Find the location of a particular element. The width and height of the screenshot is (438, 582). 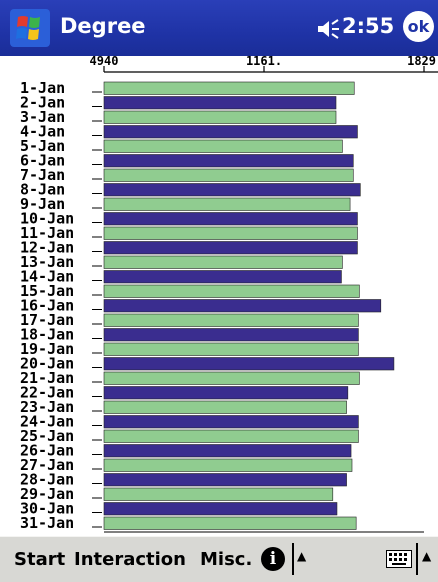

bar-17-Jan is located at coordinates (231, 320).